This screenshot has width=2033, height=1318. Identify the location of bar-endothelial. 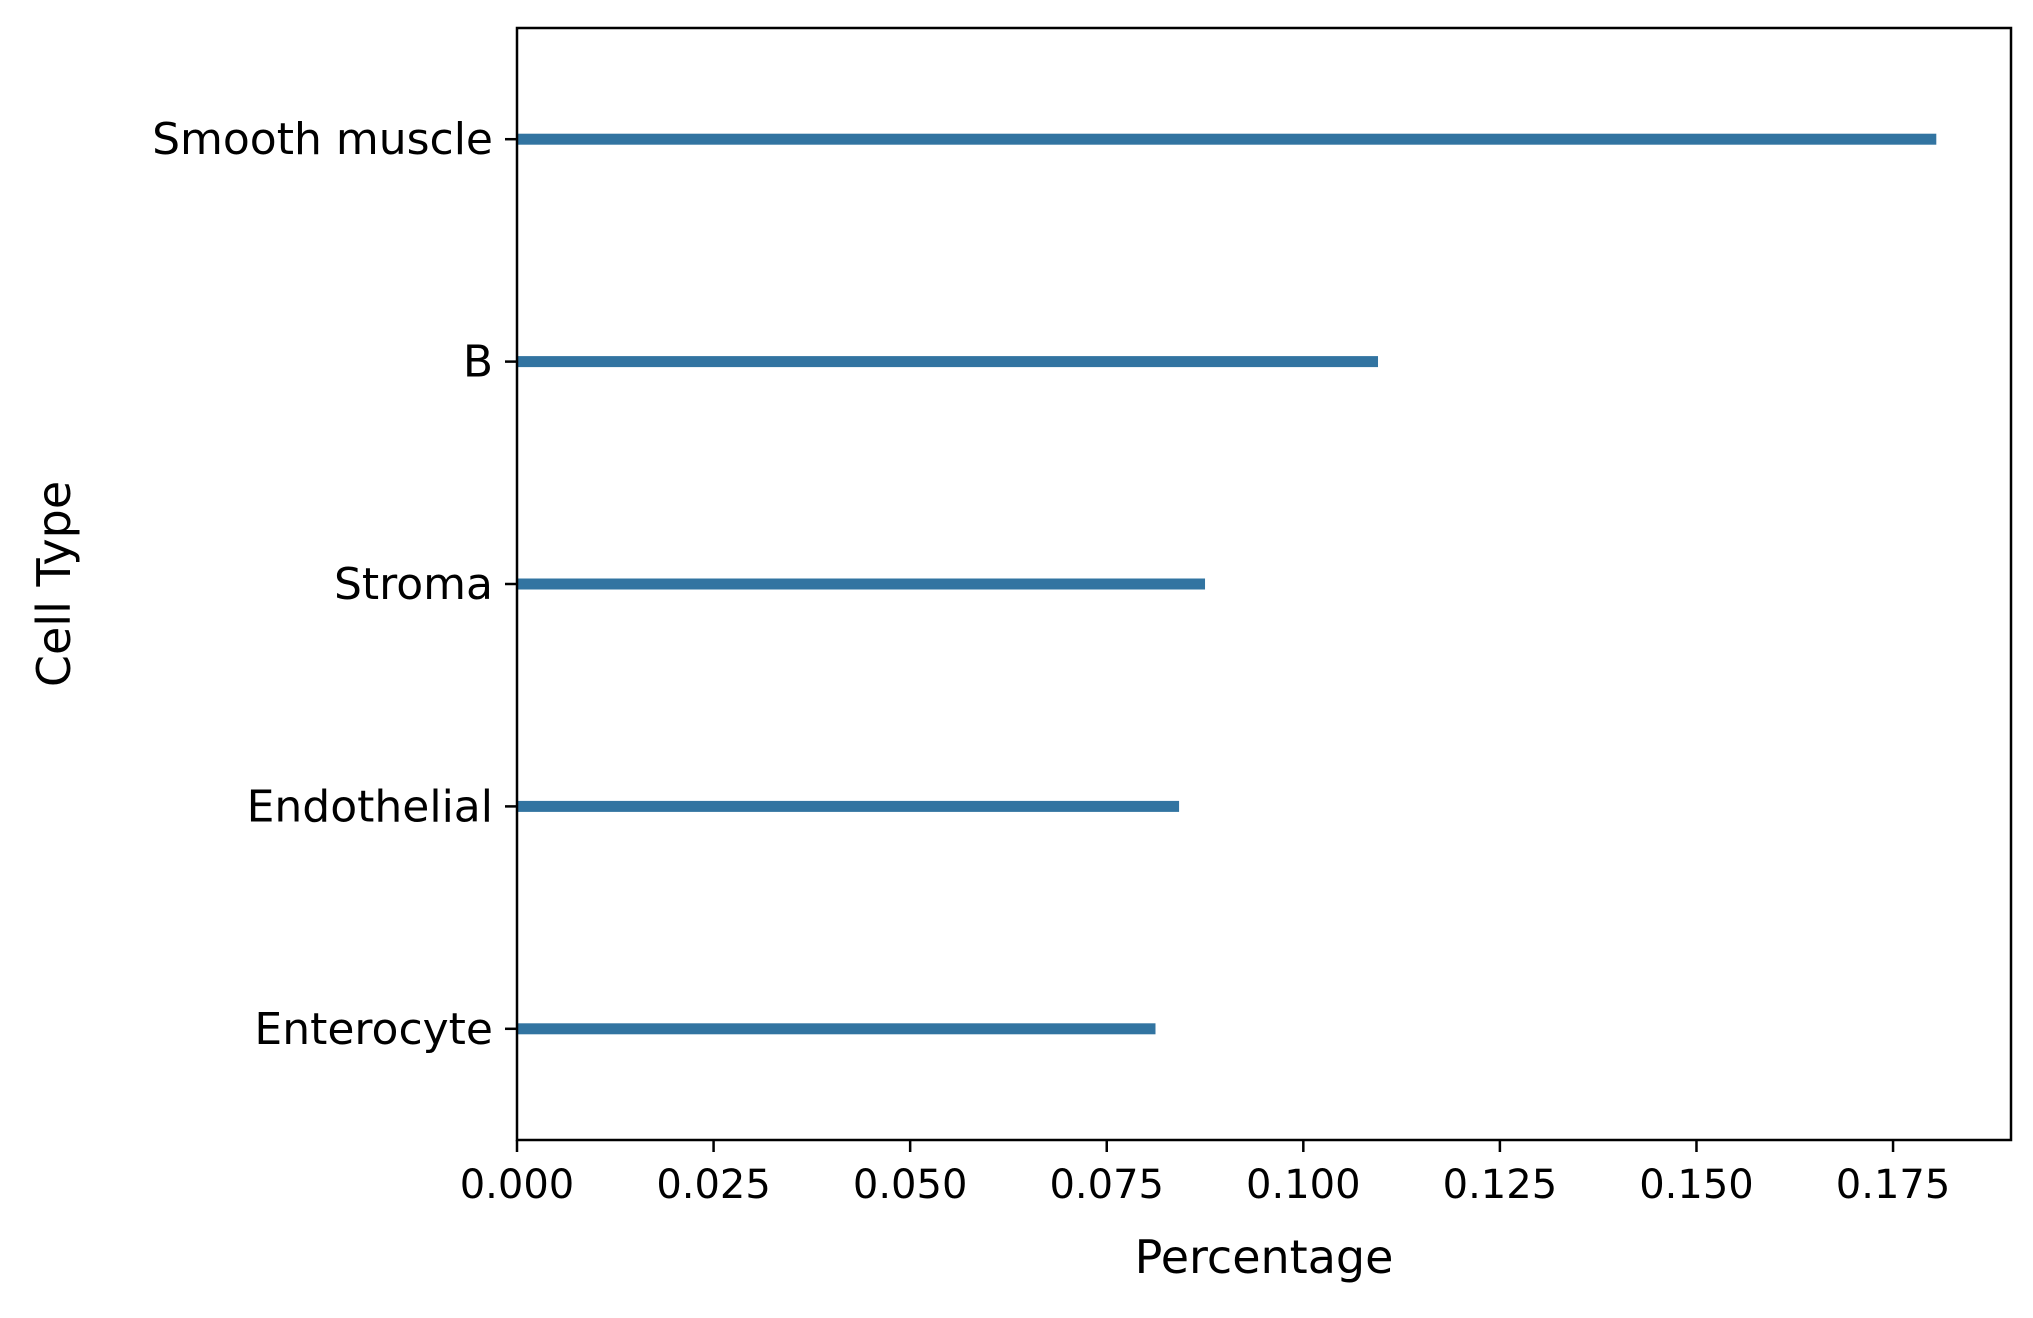
(848, 806).